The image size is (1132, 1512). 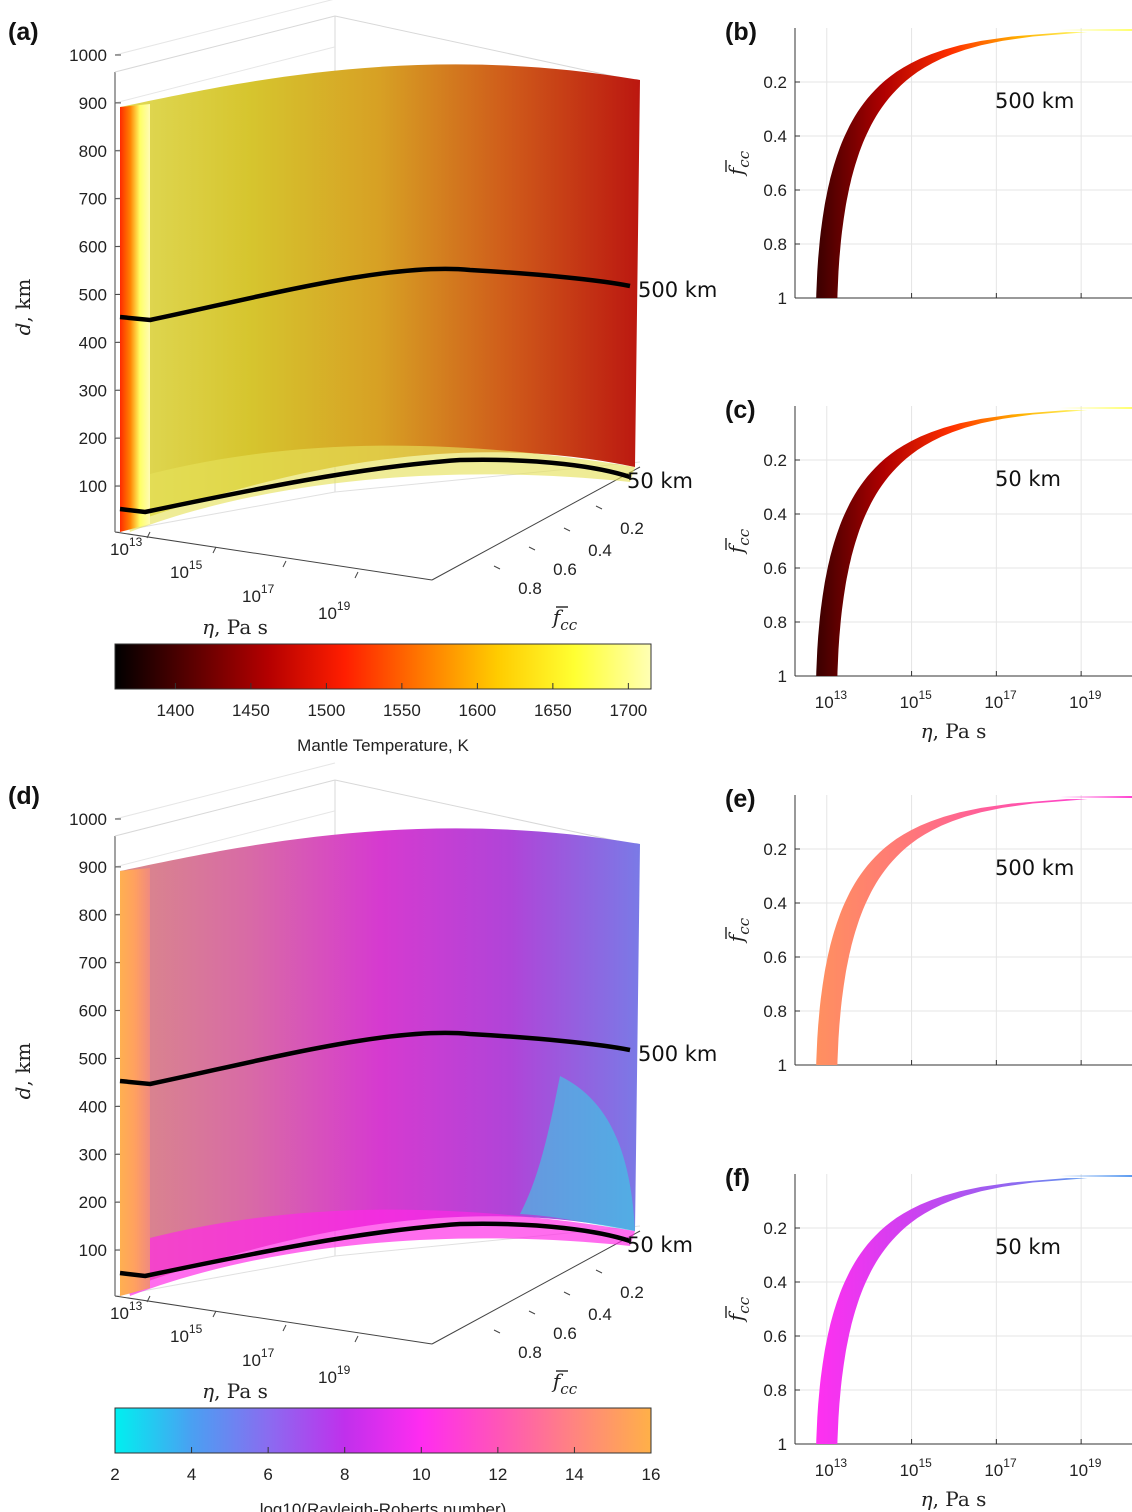 I want to click on surface, so click(x=380, y=295).